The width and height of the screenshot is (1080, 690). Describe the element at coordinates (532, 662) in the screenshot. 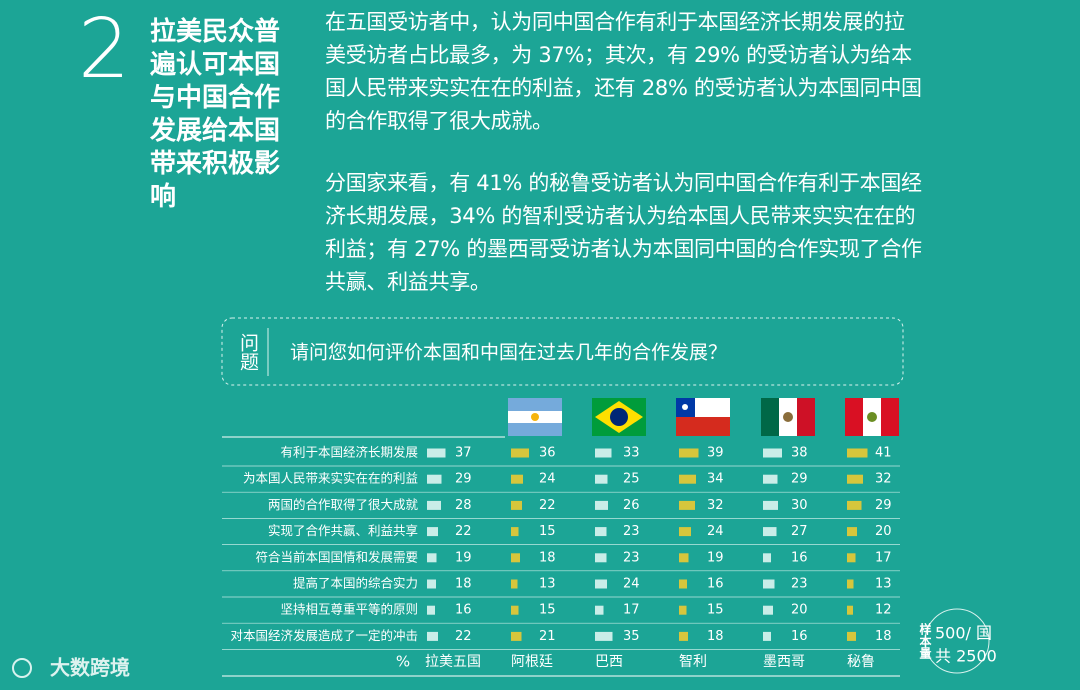

I see `column-label: 阿根廷` at that location.